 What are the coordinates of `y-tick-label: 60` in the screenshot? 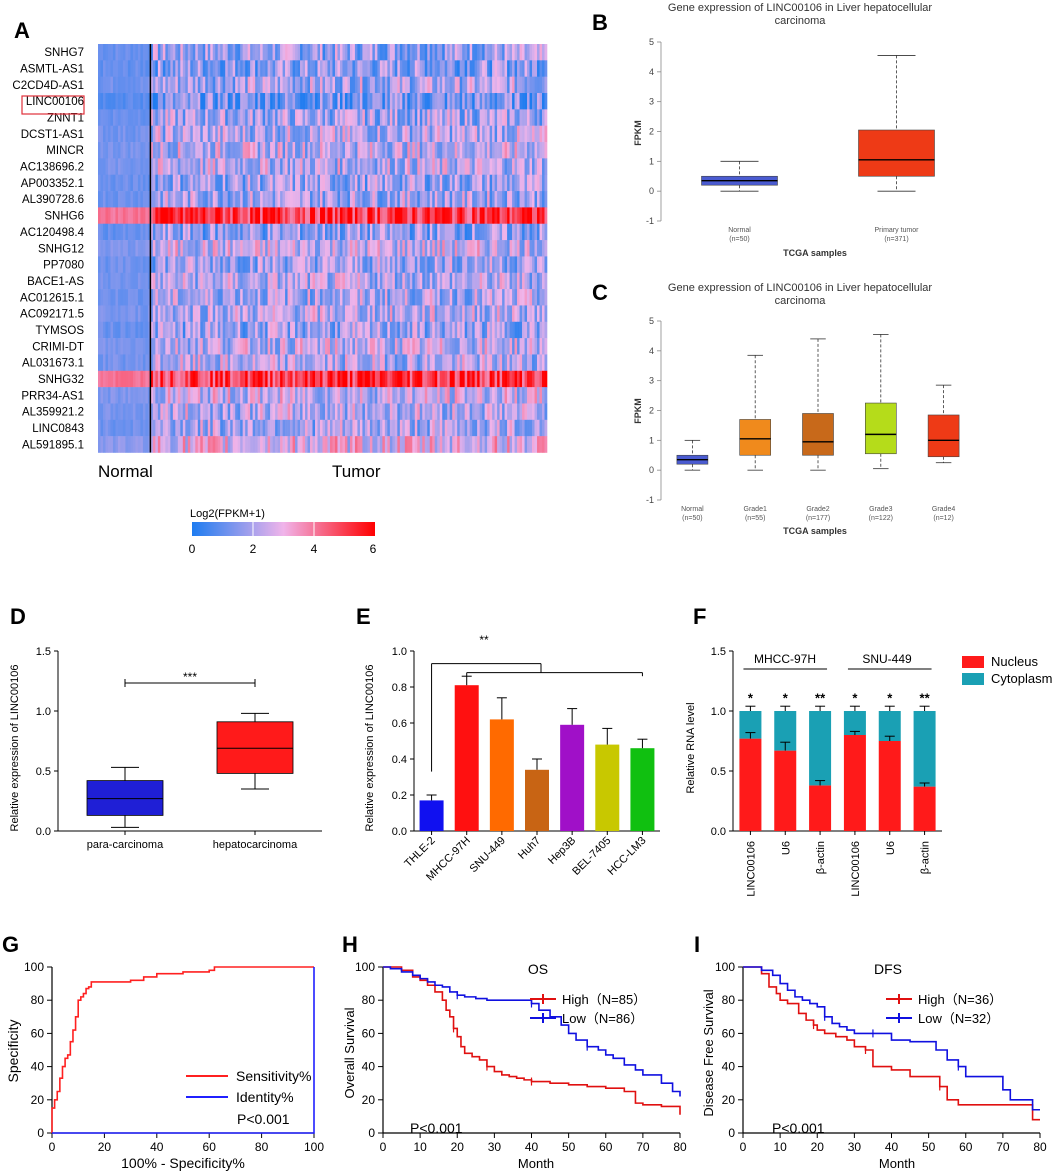 It's located at (38, 1033).